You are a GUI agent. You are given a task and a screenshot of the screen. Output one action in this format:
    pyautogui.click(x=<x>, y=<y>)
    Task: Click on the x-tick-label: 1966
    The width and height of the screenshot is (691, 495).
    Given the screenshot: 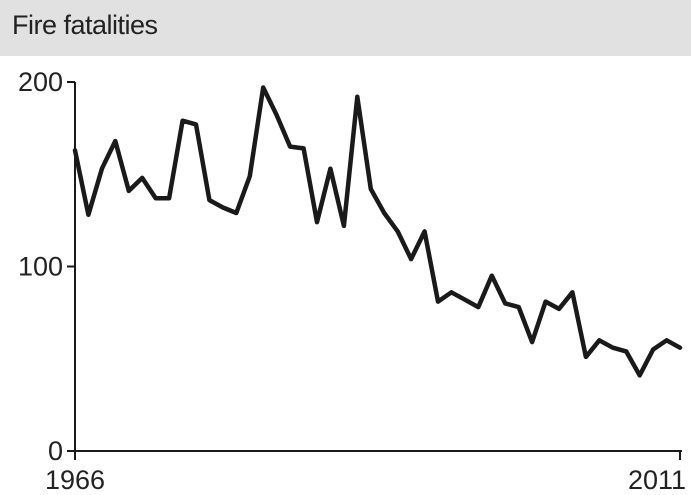 What is the action you would take?
    pyautogui.click(x=75, y=480)
    